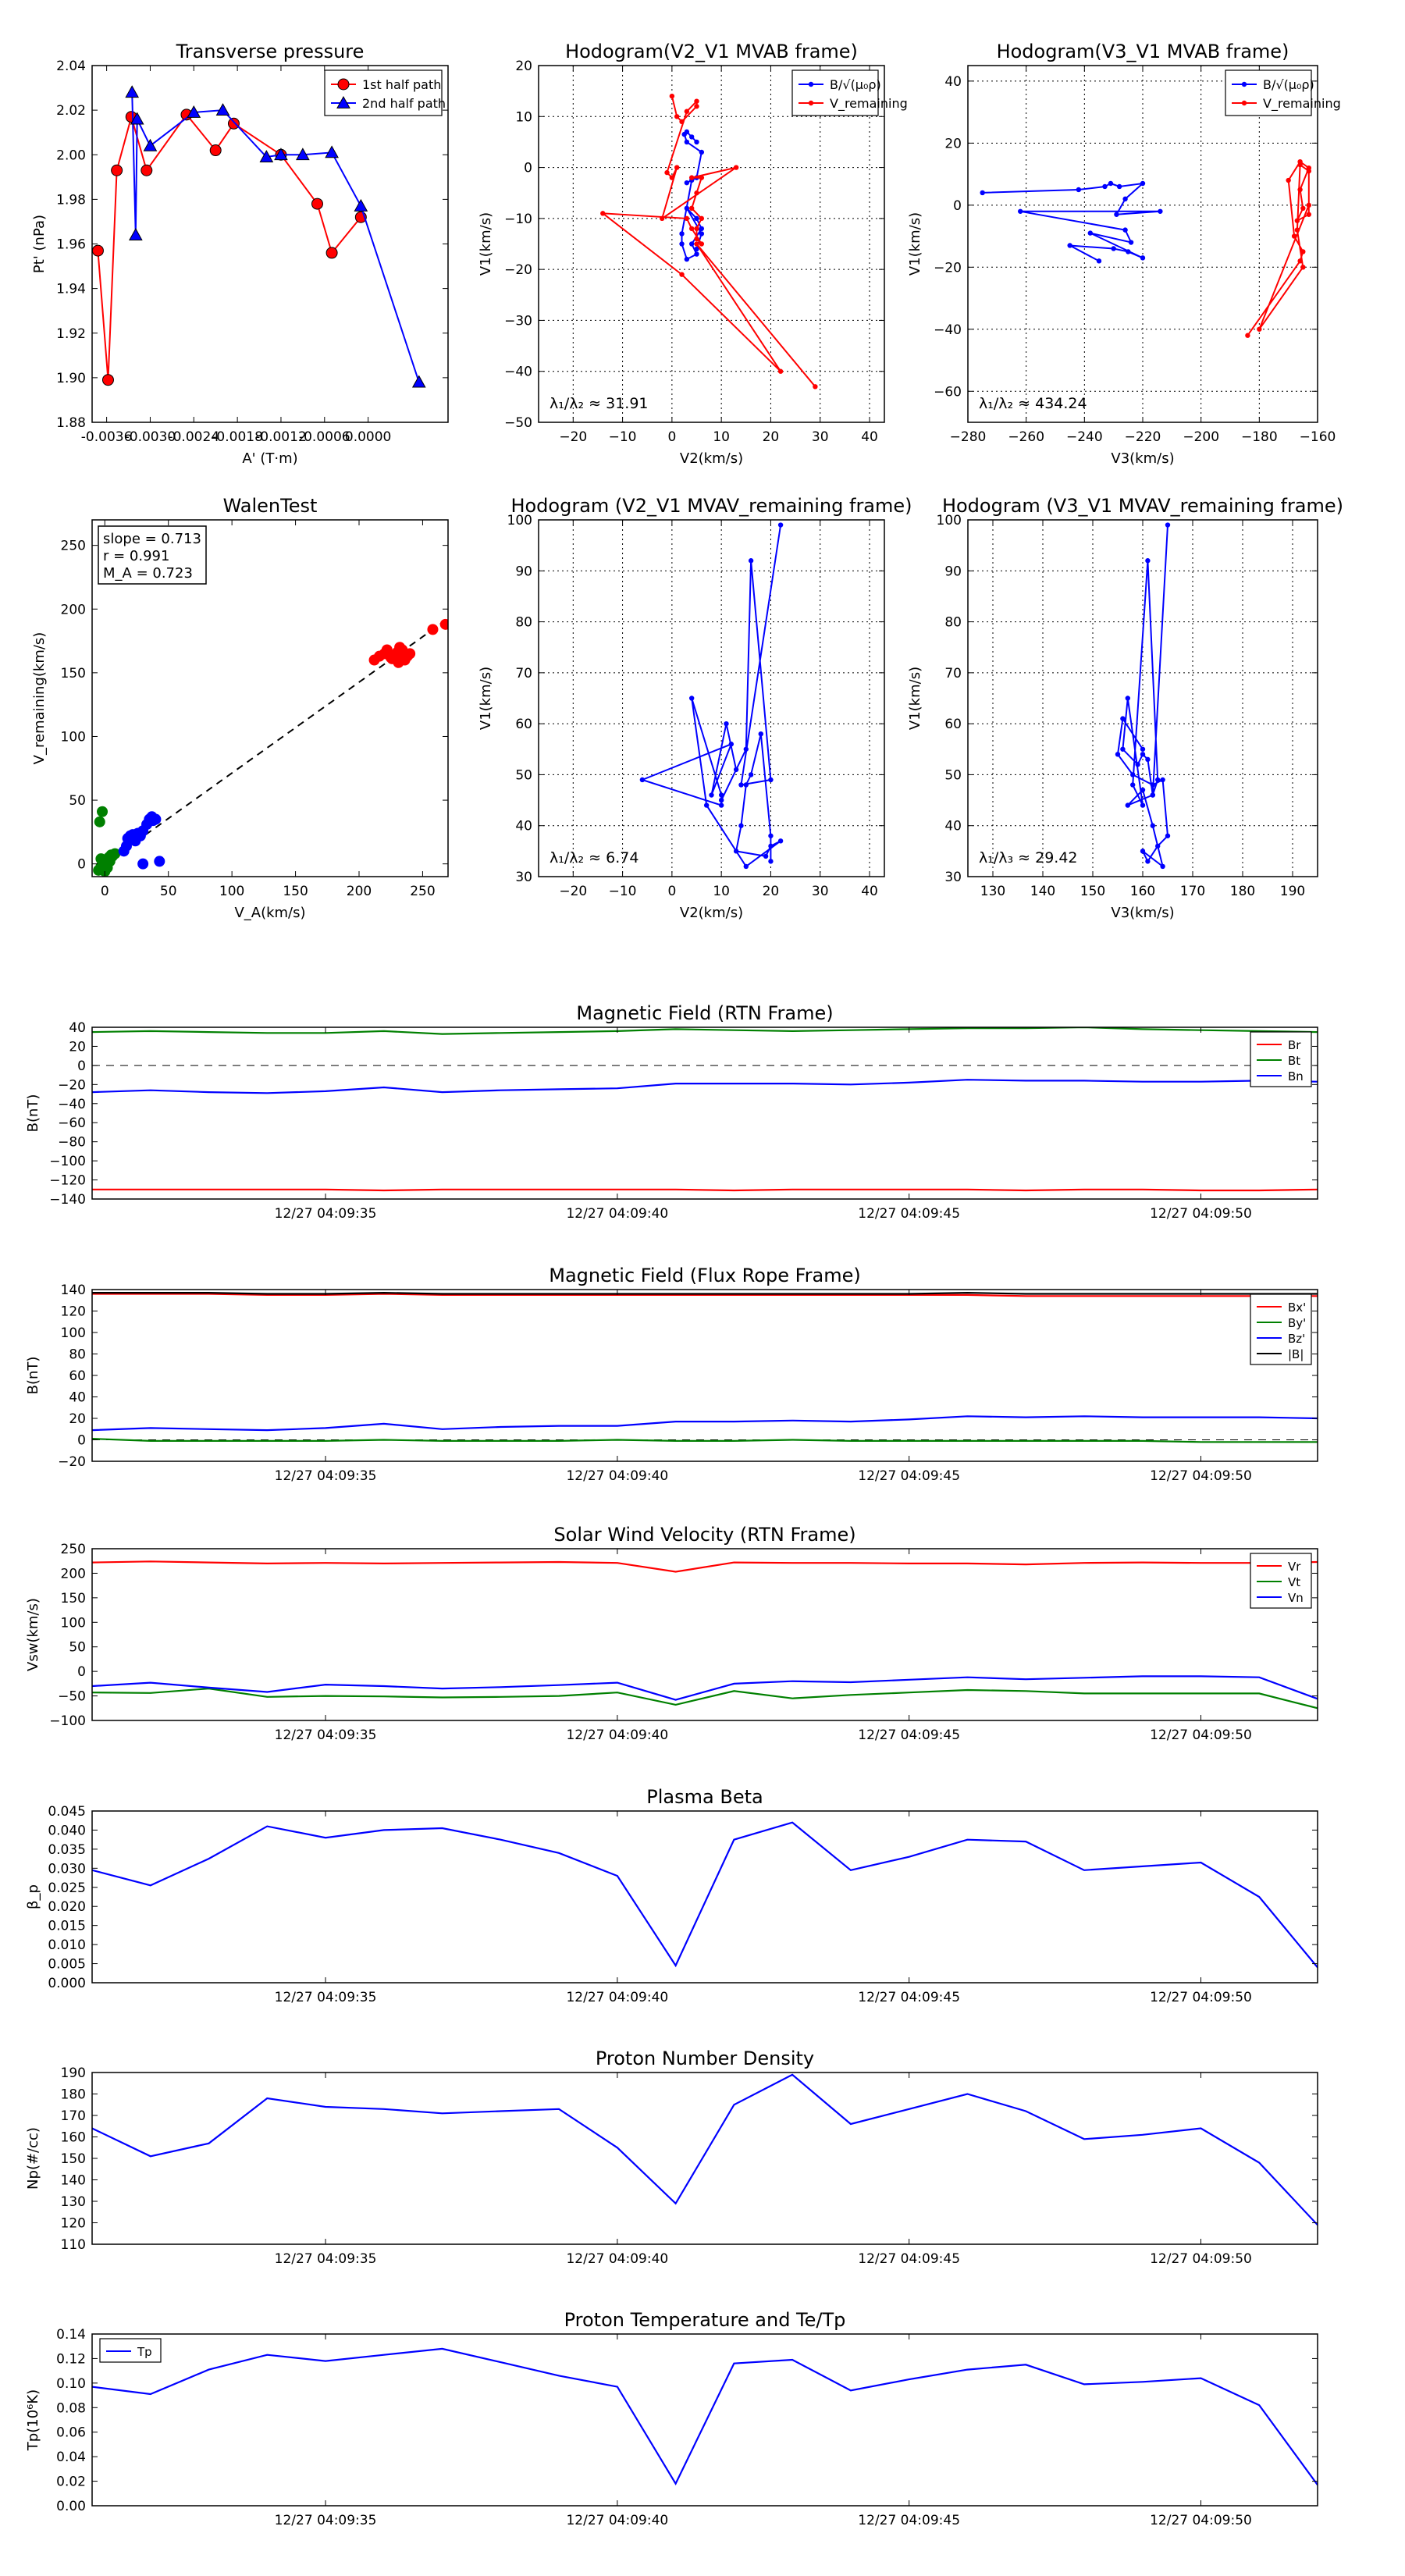 This screenshot has width=1405, height=2576. I want to click on x-tick-label: −20, so click(573, 891).